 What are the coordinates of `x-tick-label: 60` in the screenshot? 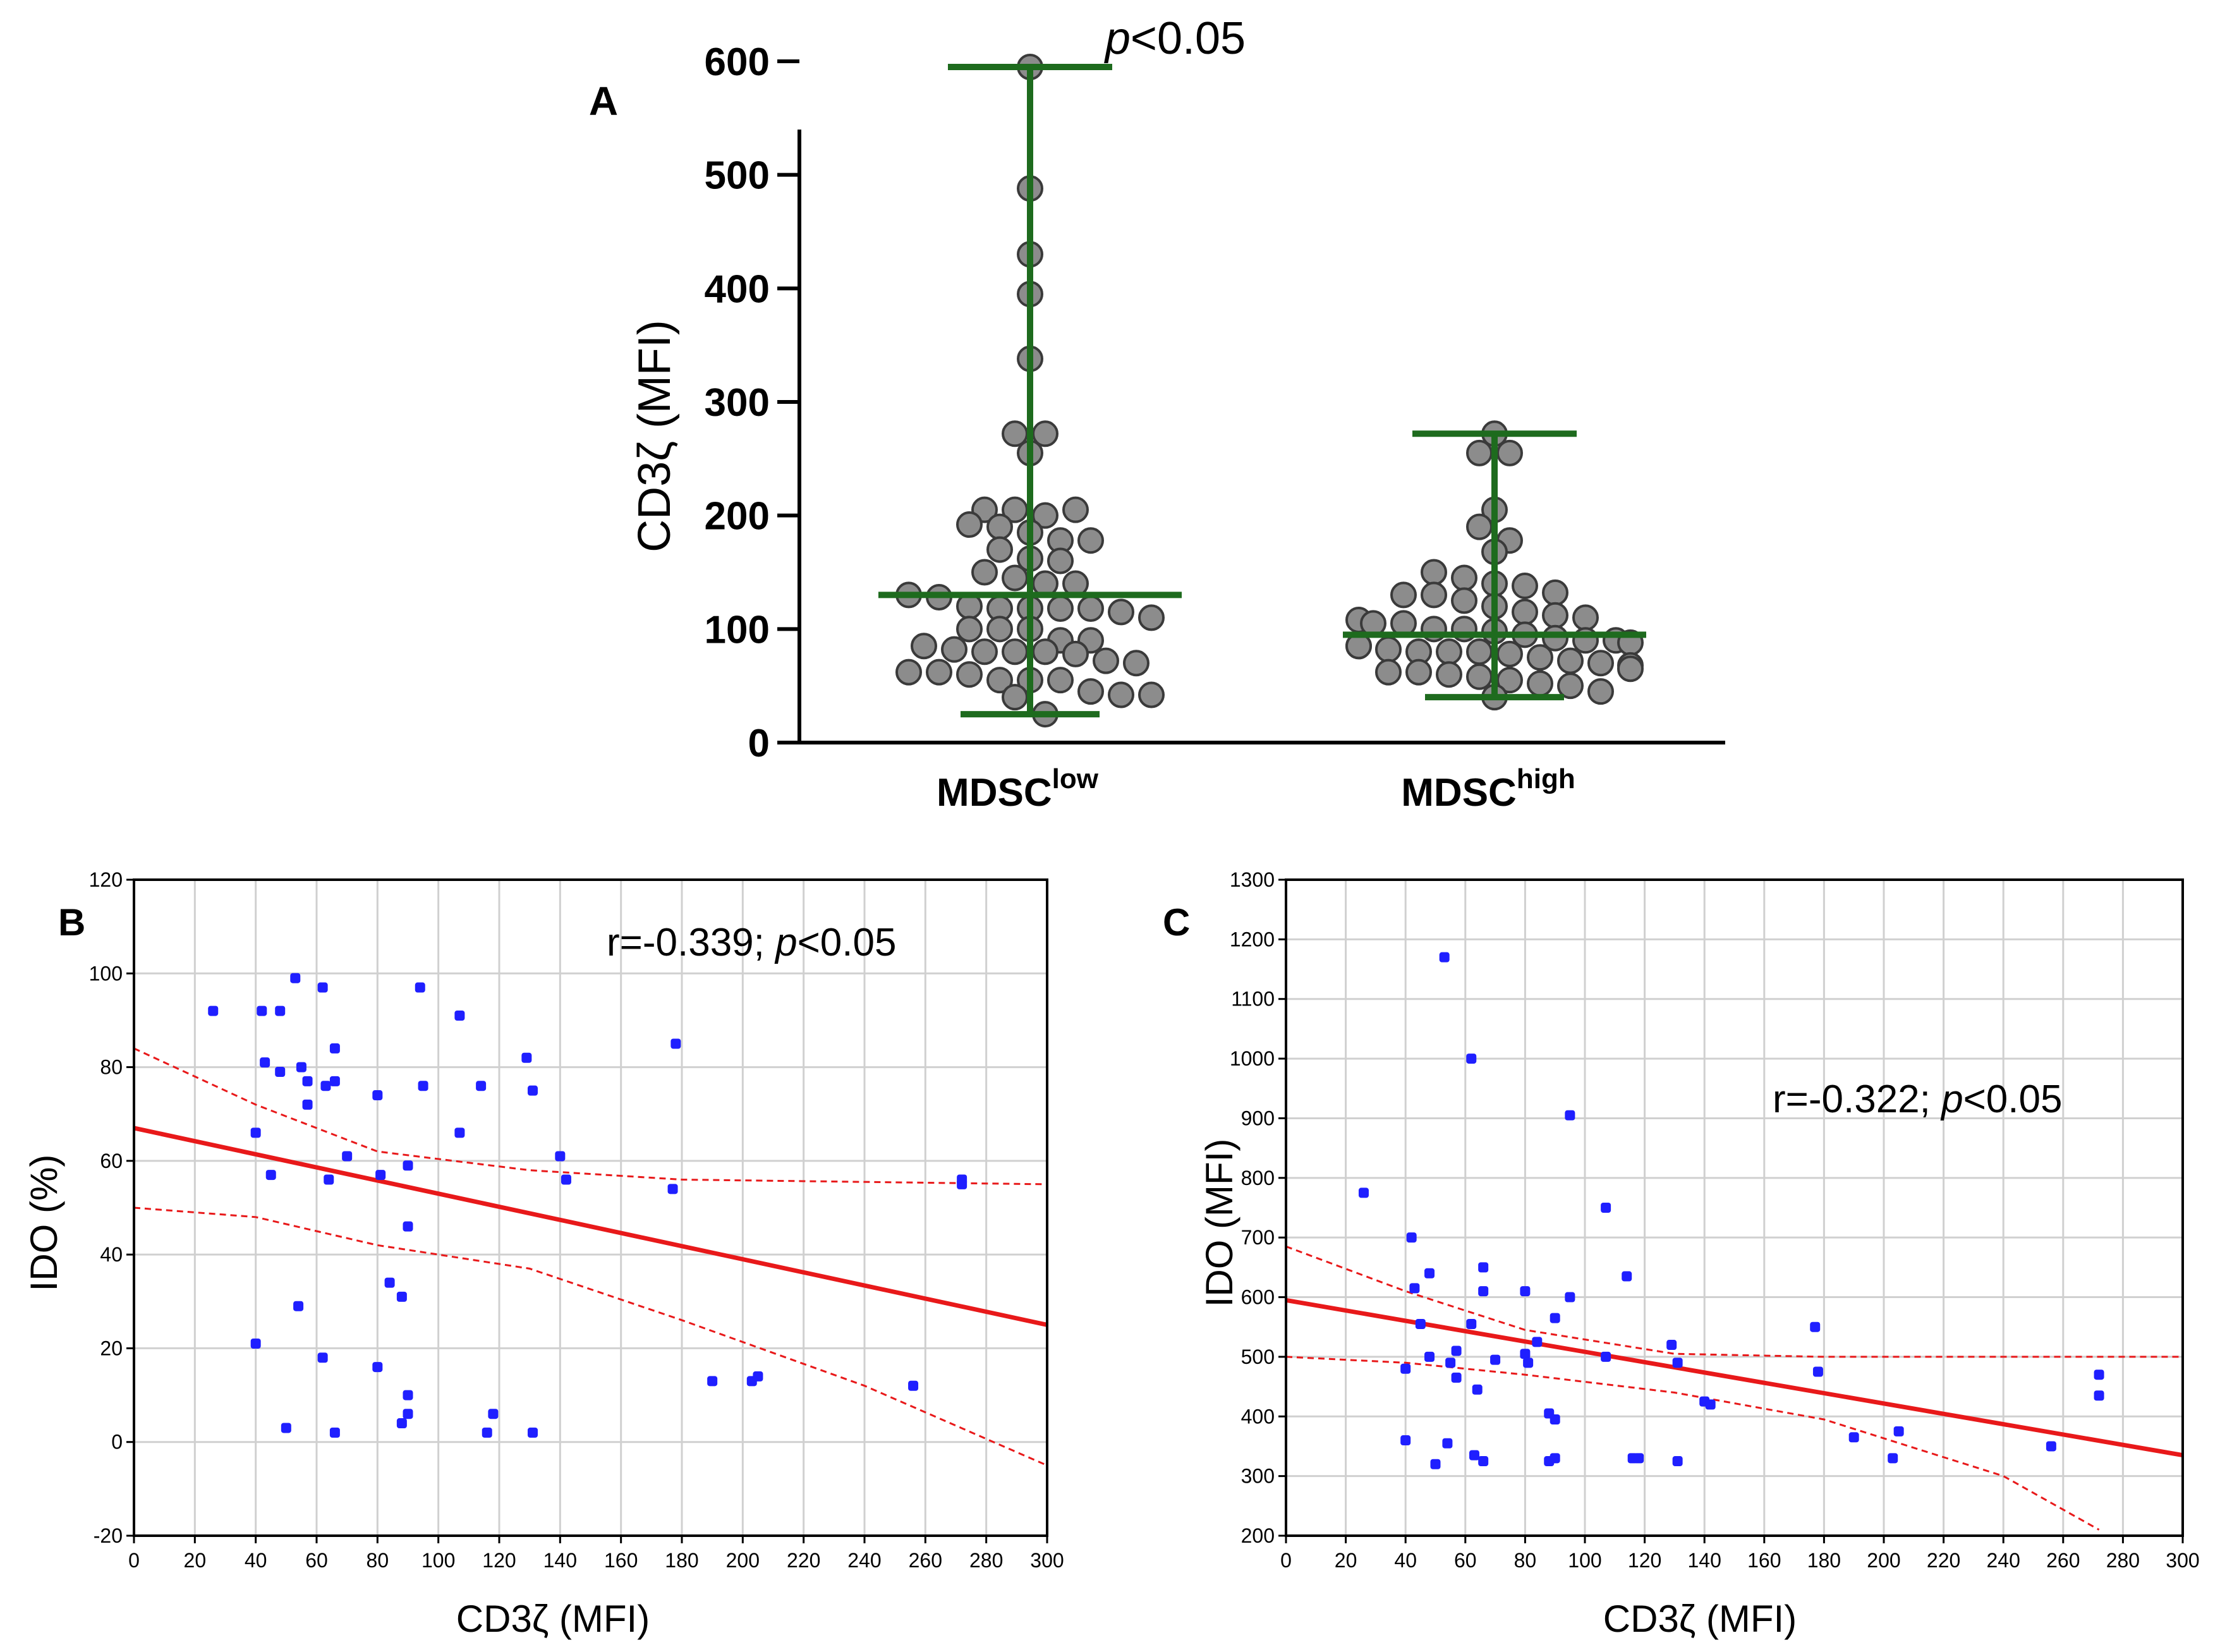 It's located at (316, 1560).